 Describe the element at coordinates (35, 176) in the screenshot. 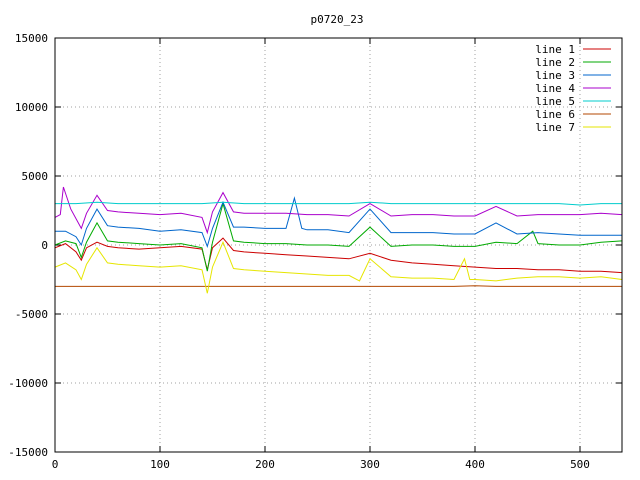

I see `y-tick-label: 5000` at that location.